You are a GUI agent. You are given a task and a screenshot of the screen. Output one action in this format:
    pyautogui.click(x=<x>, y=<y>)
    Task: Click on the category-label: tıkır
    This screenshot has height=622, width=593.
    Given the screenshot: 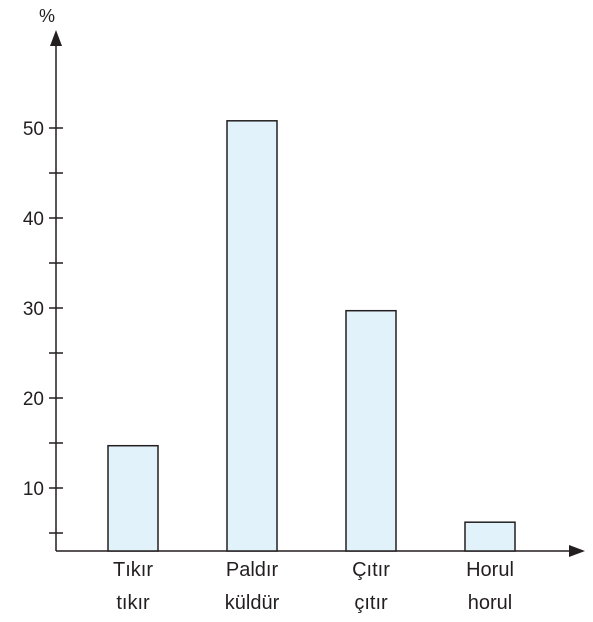 What is the action you would take?
    pyautogui.click(x=133, y=603)
    